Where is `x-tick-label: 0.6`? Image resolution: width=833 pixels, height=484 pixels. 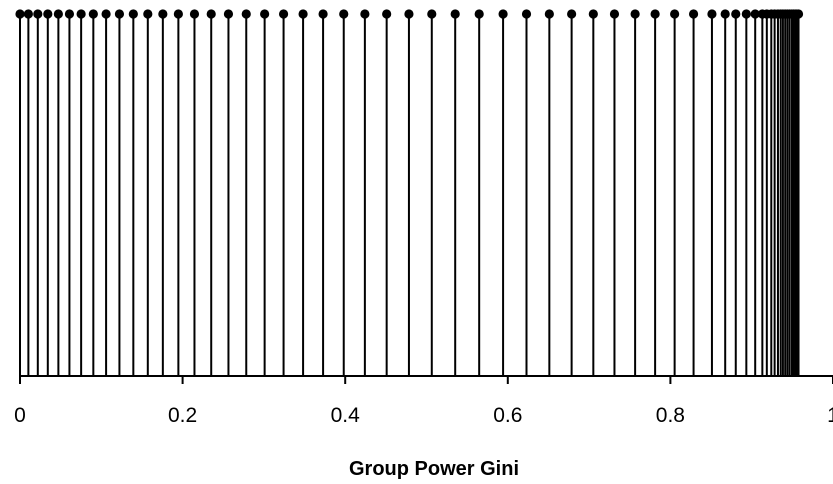 x-tick-label: 0.6 is located at coordinates (507, 415).